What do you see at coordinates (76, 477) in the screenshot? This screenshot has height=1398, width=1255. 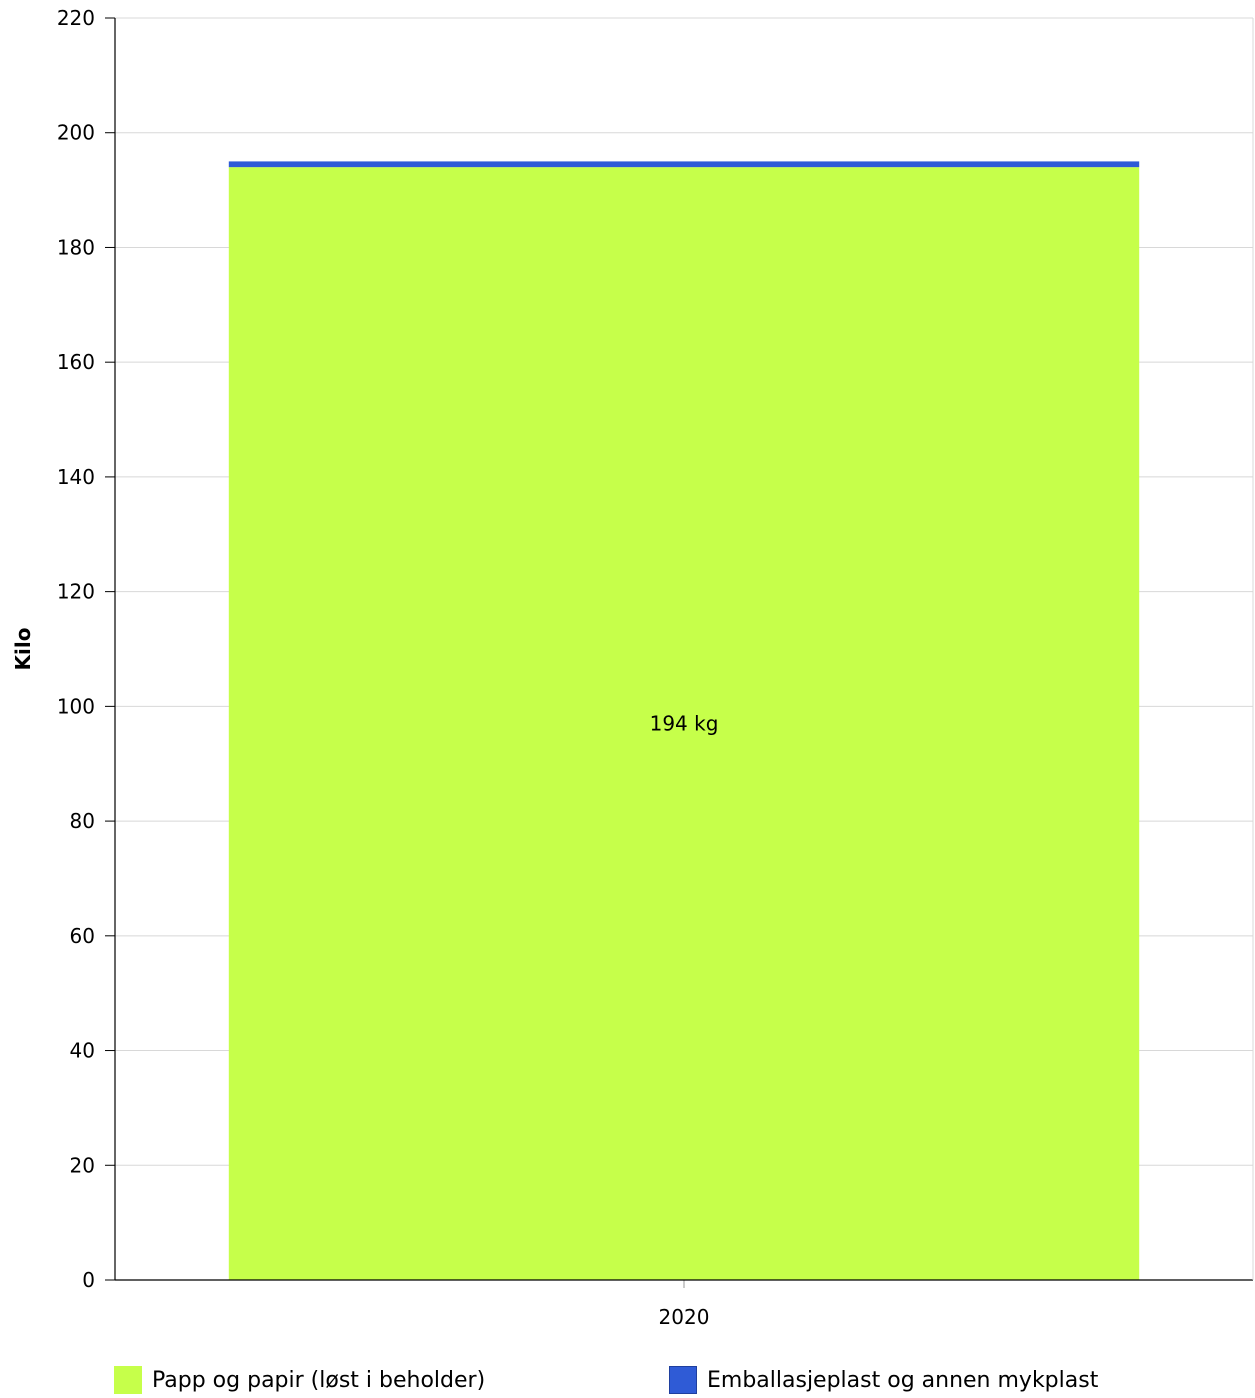 I see `y-tick-label-140: 140` at bounding box center [76, 477].